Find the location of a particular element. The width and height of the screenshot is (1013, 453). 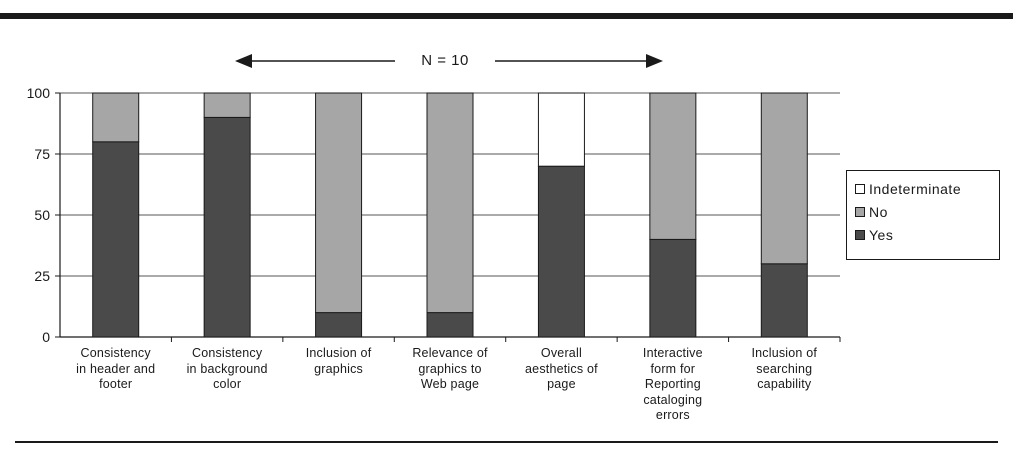

legend-swatch-no is located at coordinates (860, 211).